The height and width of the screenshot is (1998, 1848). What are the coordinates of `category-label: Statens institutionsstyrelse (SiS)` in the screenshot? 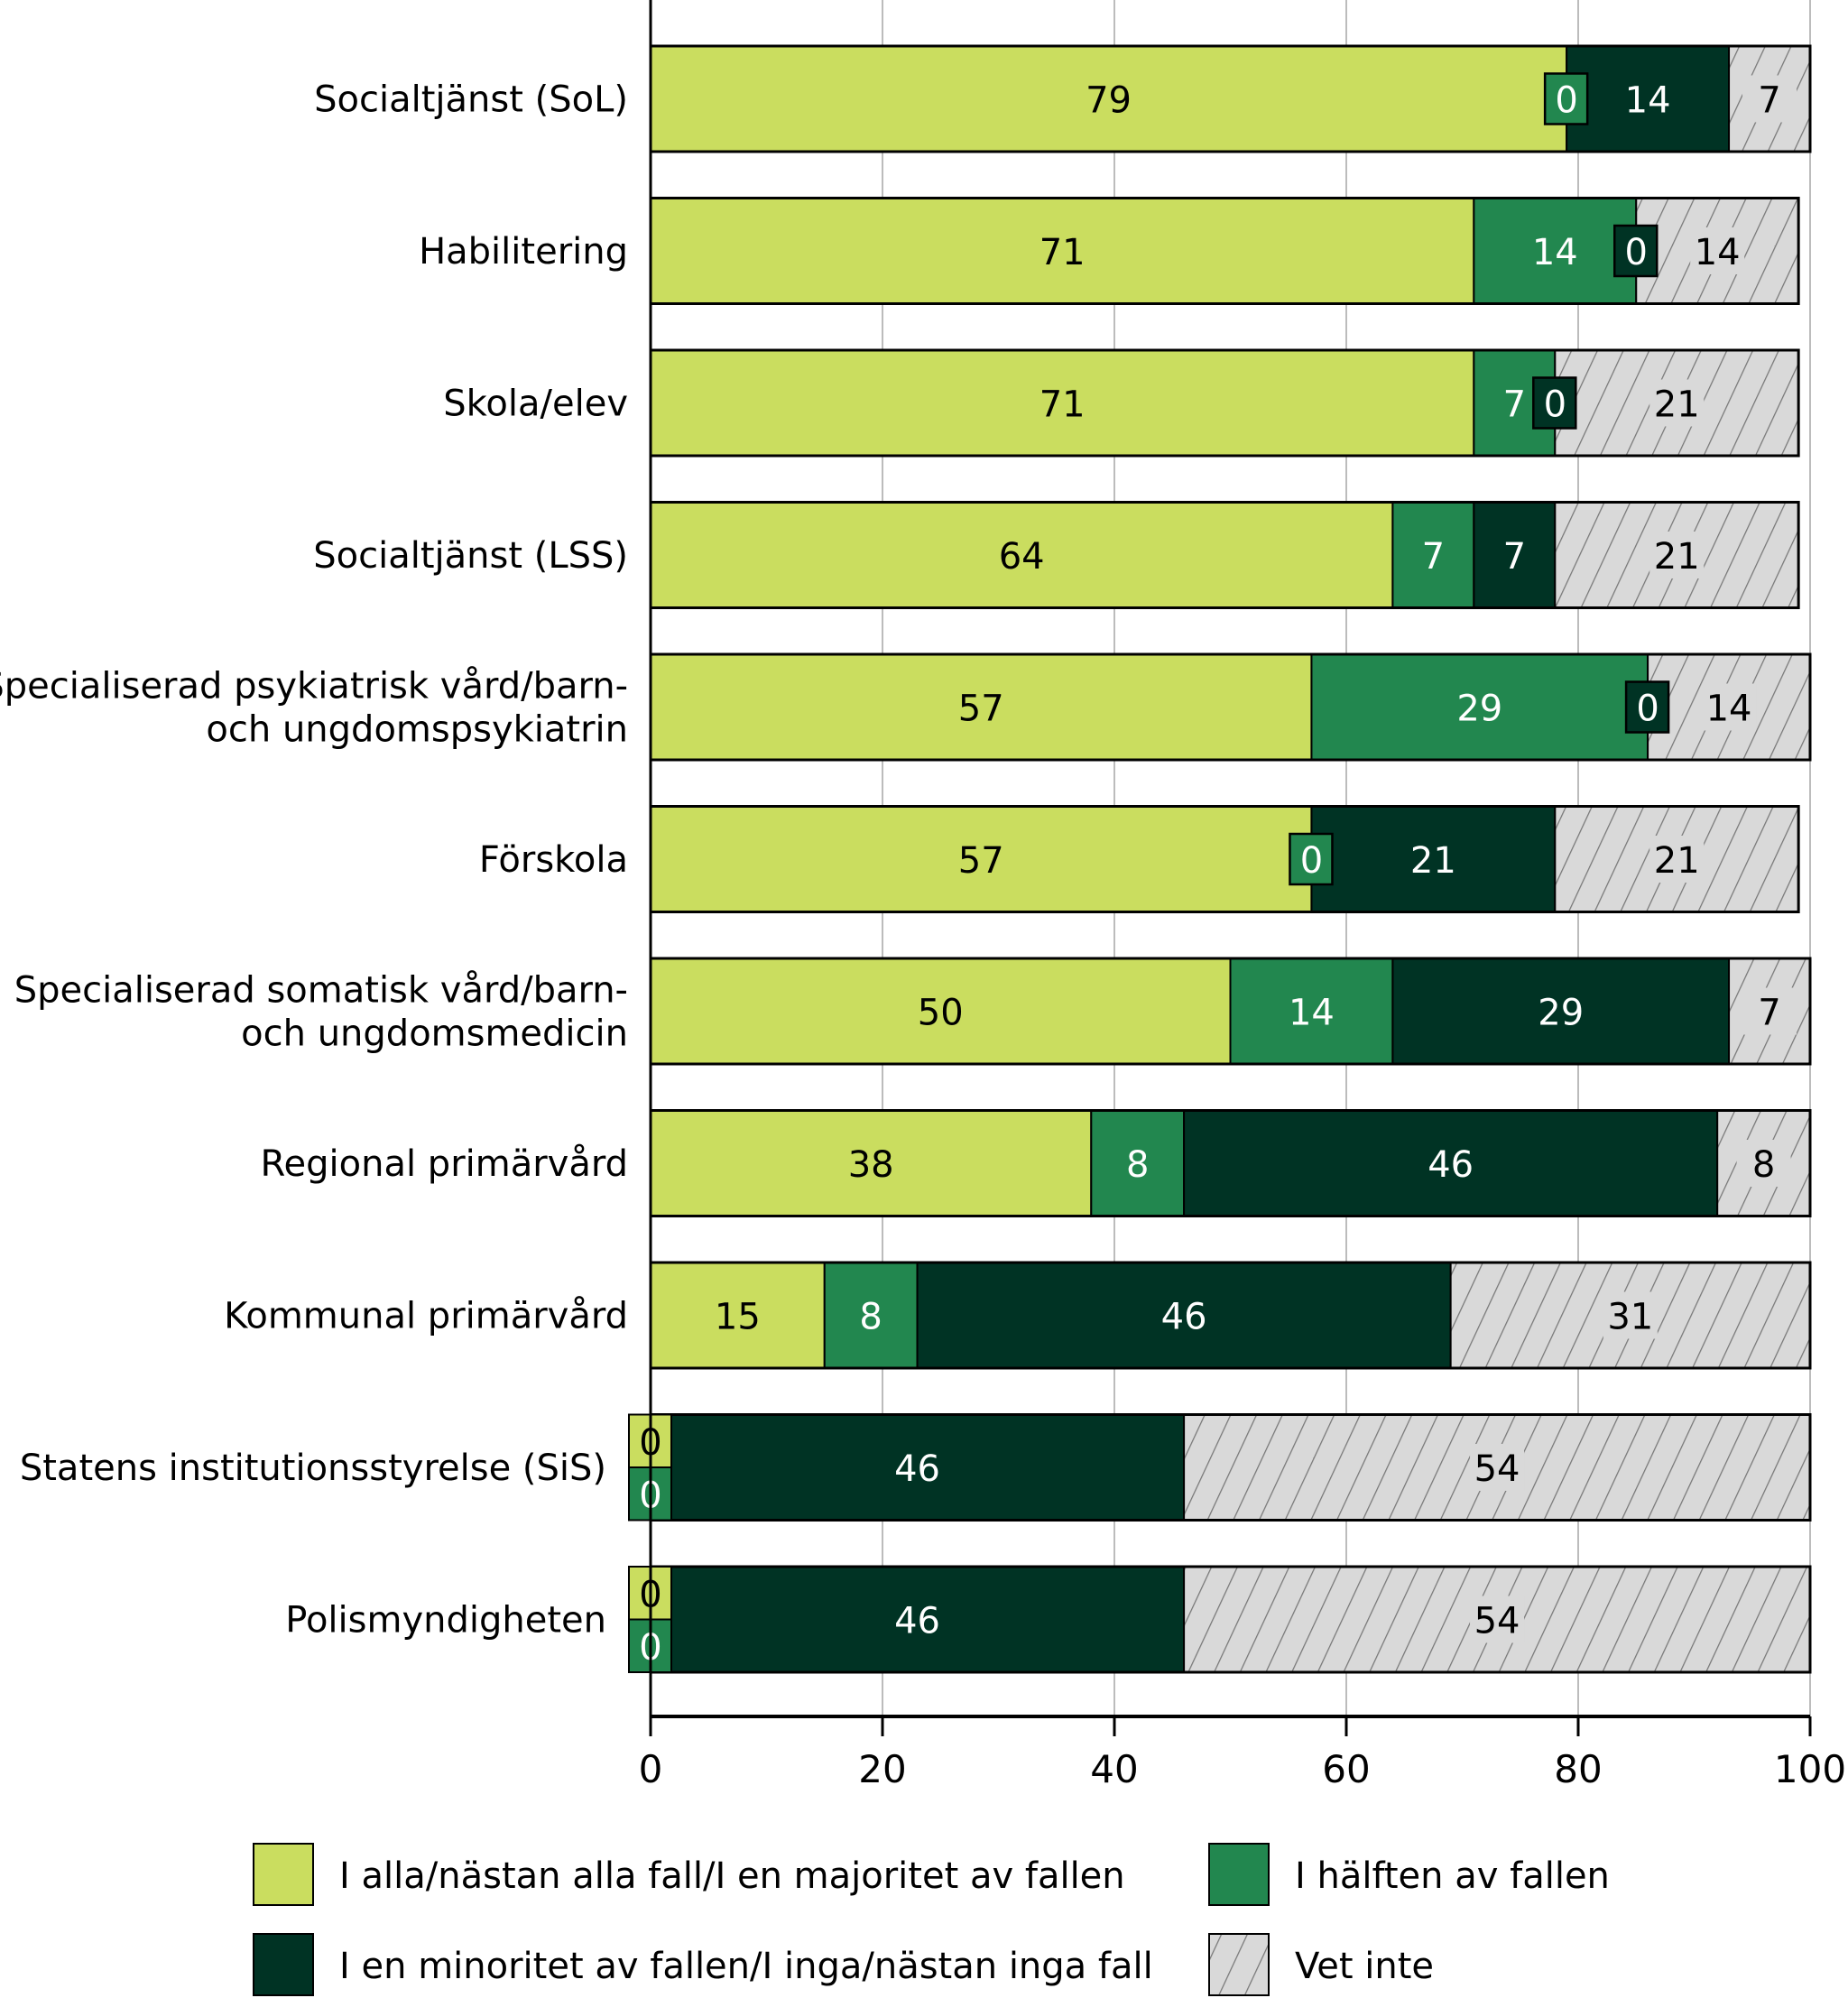 It's located at (313, 1468).